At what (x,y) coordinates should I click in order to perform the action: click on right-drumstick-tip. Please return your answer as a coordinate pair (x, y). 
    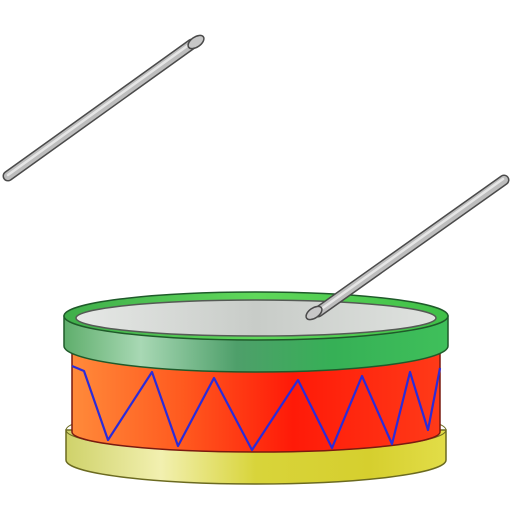
    Looking at the image, I should click on (314, 313).